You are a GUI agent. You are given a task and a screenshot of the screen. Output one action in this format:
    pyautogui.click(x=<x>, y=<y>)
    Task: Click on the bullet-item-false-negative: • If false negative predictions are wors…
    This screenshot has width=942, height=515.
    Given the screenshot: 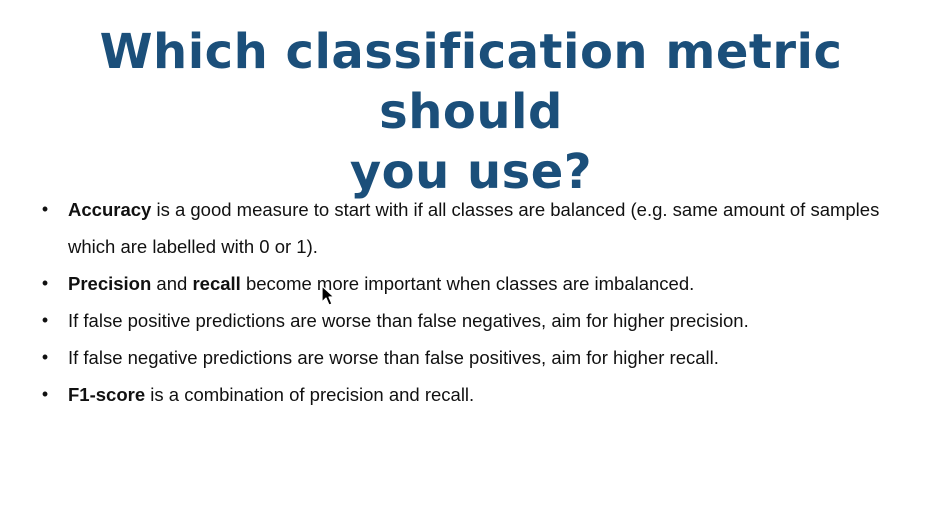 What is the action you would take?
    pyautogui.click(x=478, y=357)
    